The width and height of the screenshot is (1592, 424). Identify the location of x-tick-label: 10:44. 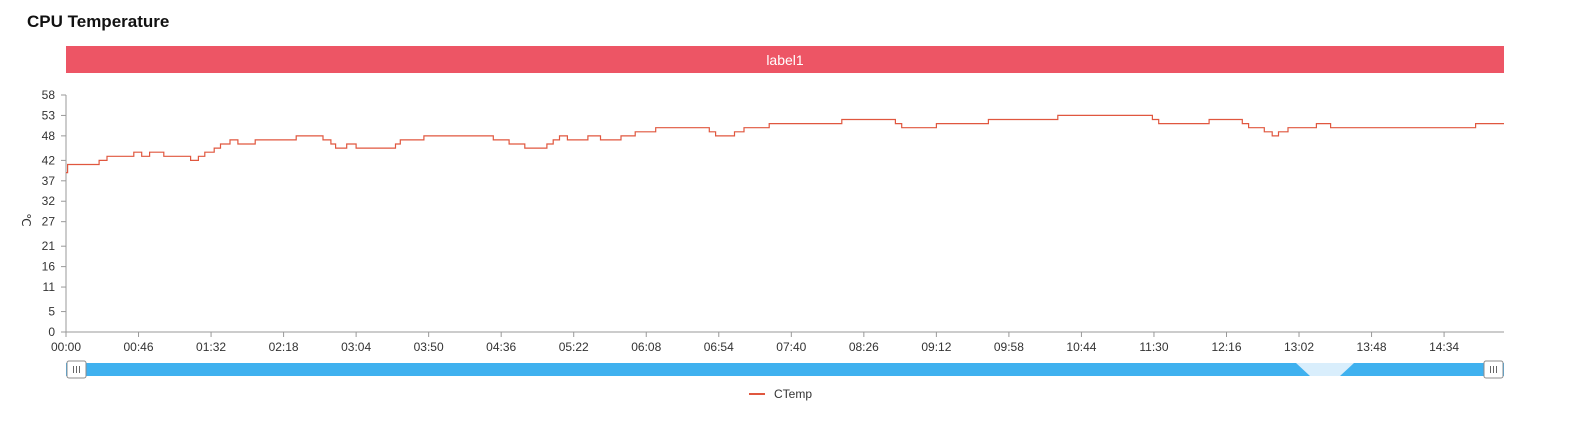
(1081, 347).